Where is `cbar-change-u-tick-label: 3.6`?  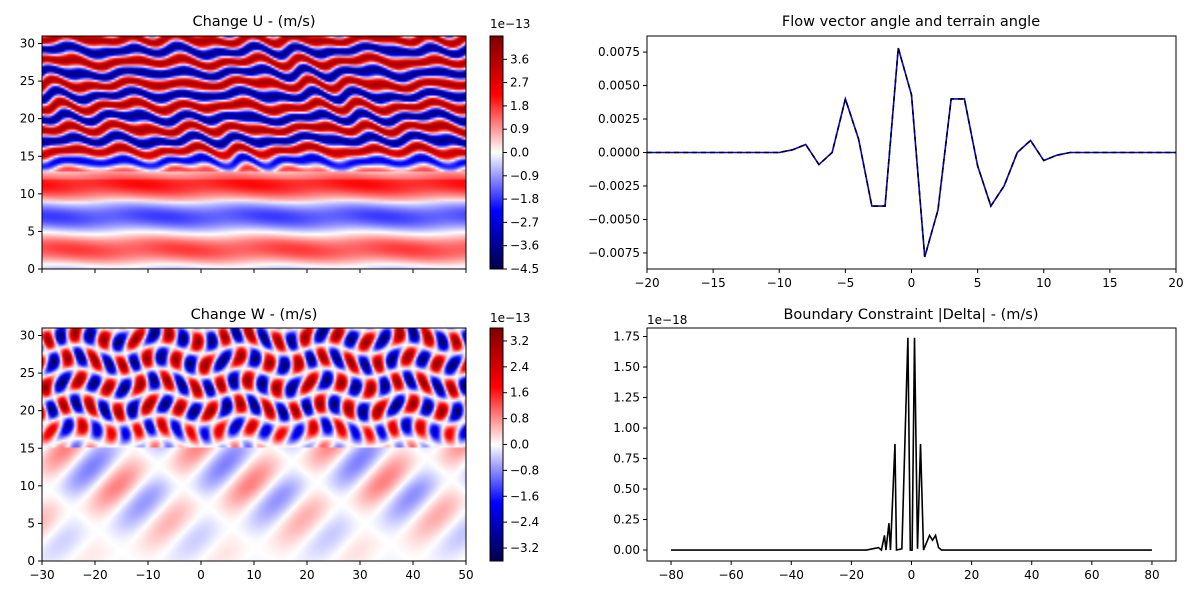
cbar-change-u-tick-label: 3.6 is located at coordinates (519, 59).